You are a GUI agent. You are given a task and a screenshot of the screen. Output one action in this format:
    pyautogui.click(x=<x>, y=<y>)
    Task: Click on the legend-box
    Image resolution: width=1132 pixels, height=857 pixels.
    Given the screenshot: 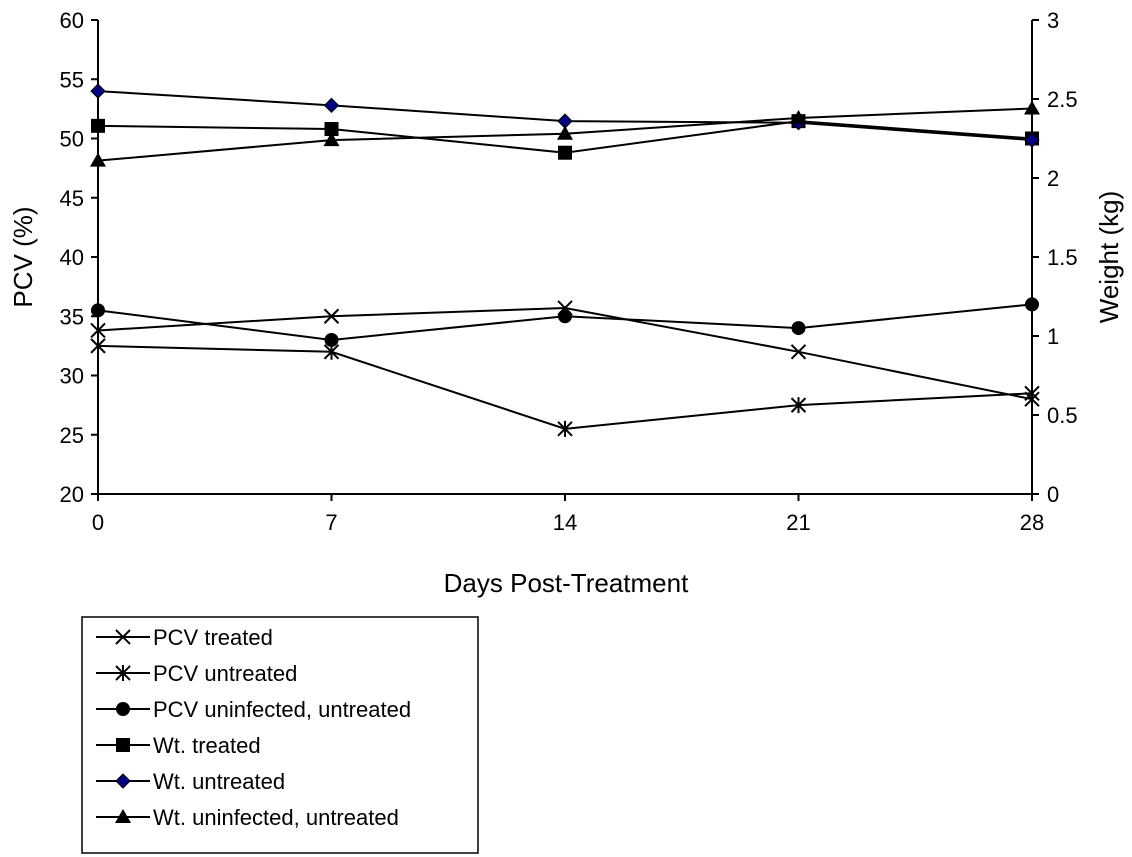 What is the action you would take?
    pyautogui.click(x=280, y=735)
    